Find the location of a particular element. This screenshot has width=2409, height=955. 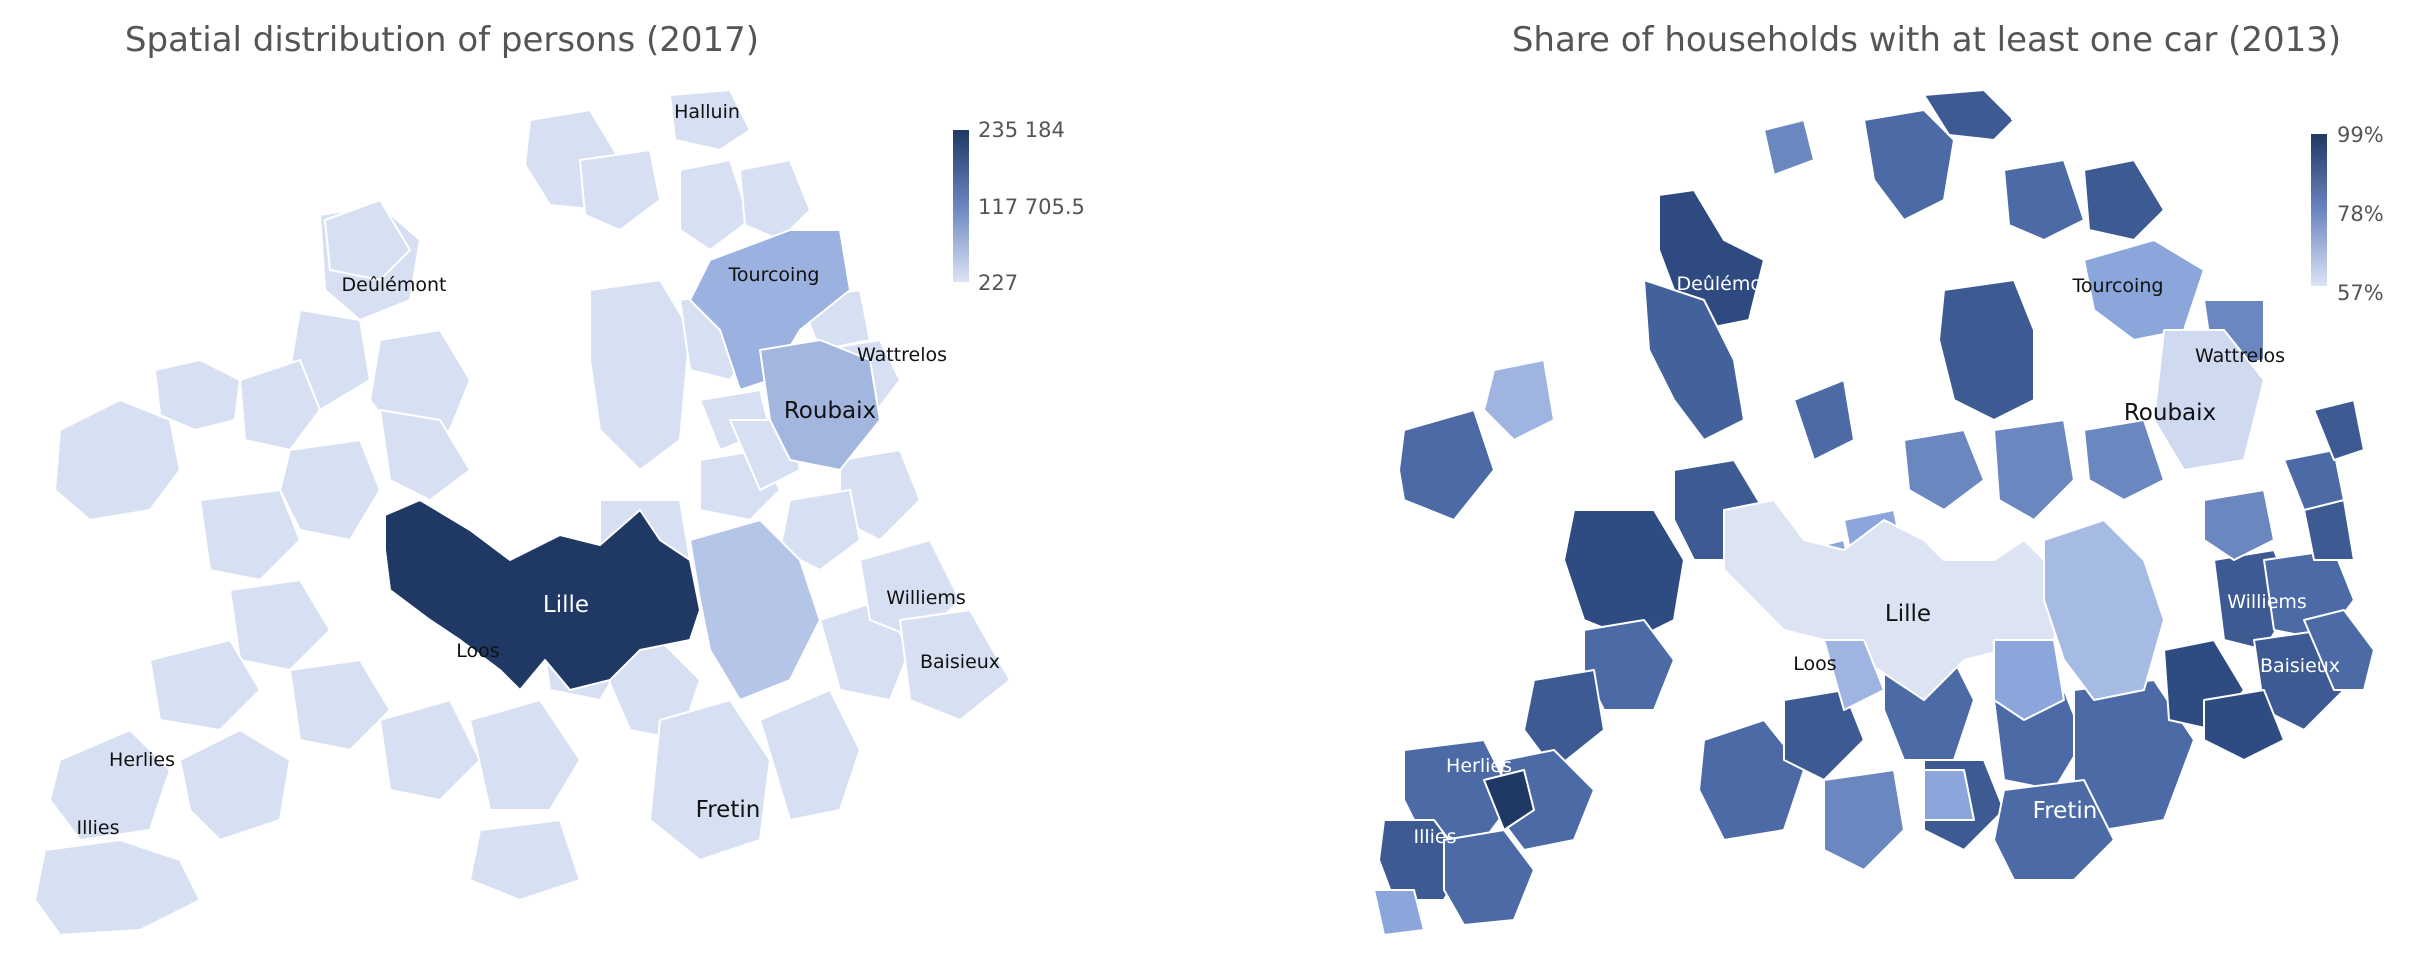

population-colorbar-mid: 117 705.5 is located at coordinates (1031, 207).